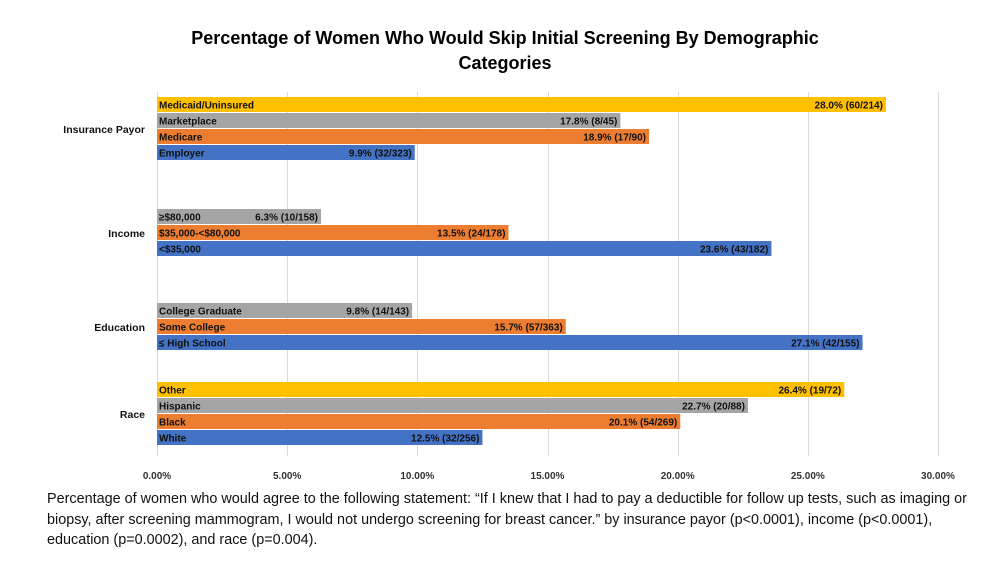 This screenshot has height=563, width=1000. I want to click on bar-label: Employer, so click(182, 154).